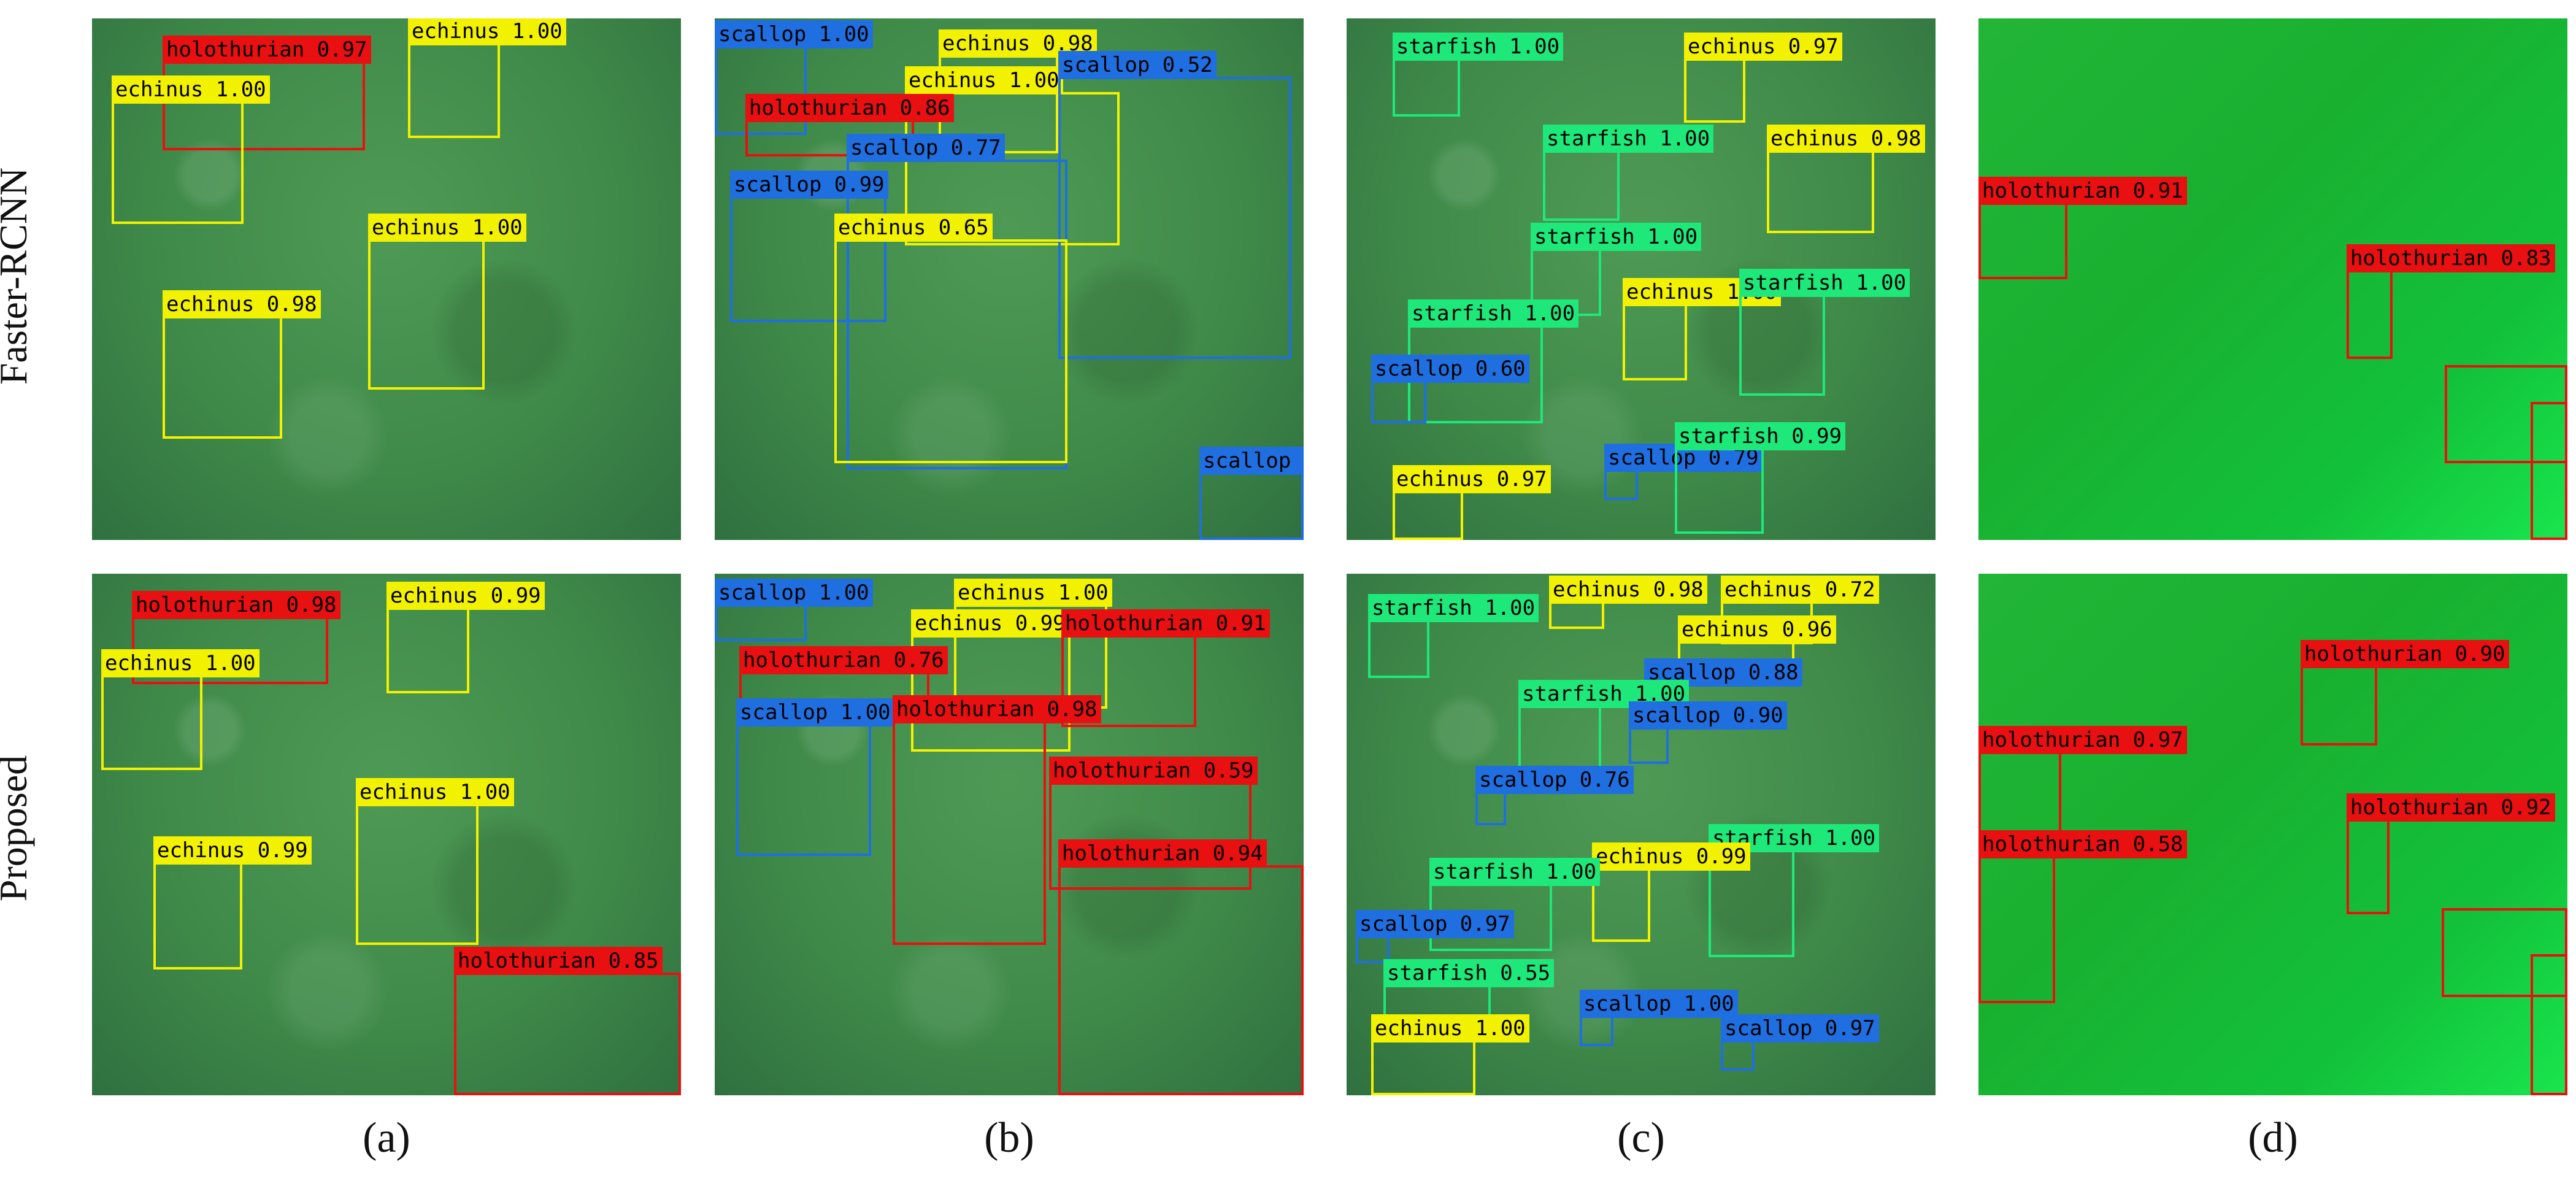  I want to click on detection-label: holothurian 0.58, so click(2083, 844).